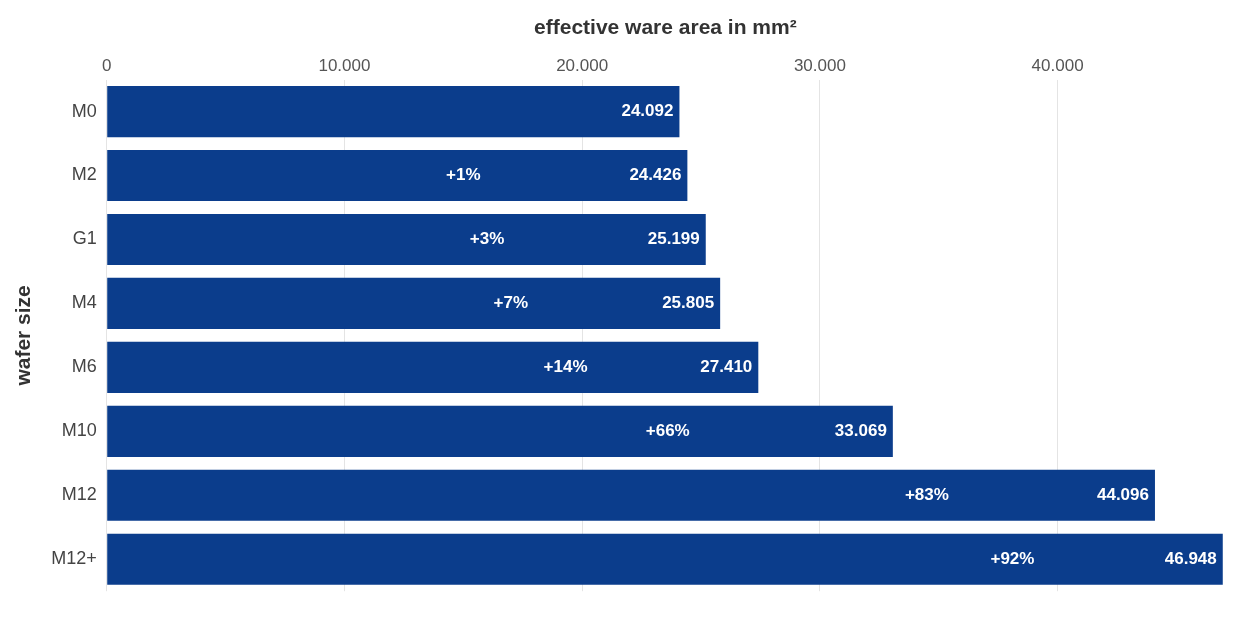 The height and width of the screenshot is (622, 1237). Describe the element at coordinates (1012, 558) in the screenshot. I see `annotation: +92%` at that location.